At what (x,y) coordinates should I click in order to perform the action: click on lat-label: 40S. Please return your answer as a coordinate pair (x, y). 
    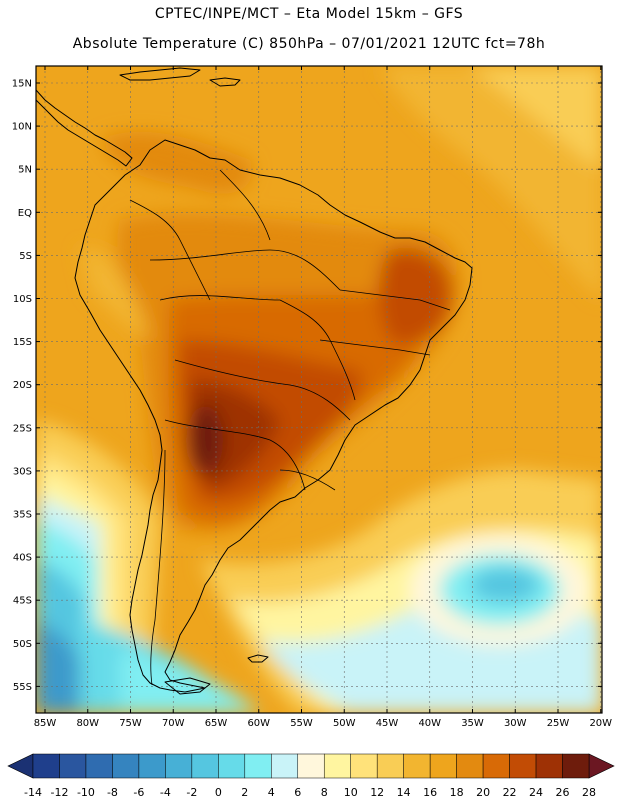
    Looking at the image, I should click on (22, 558).